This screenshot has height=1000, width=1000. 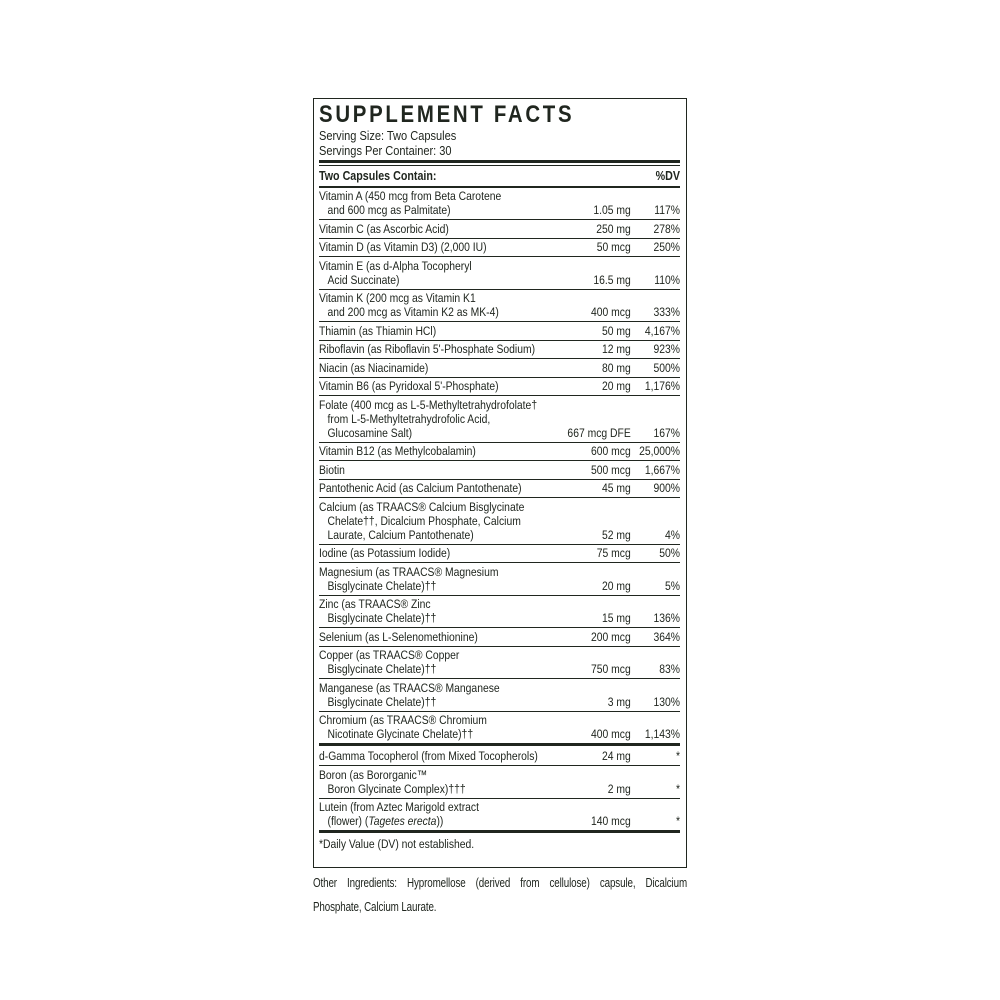 What do you see at coordinates (619, 788) in the screenshot?
I see `nutrient-amount: 2 mg` at bounding box center [619, 788].